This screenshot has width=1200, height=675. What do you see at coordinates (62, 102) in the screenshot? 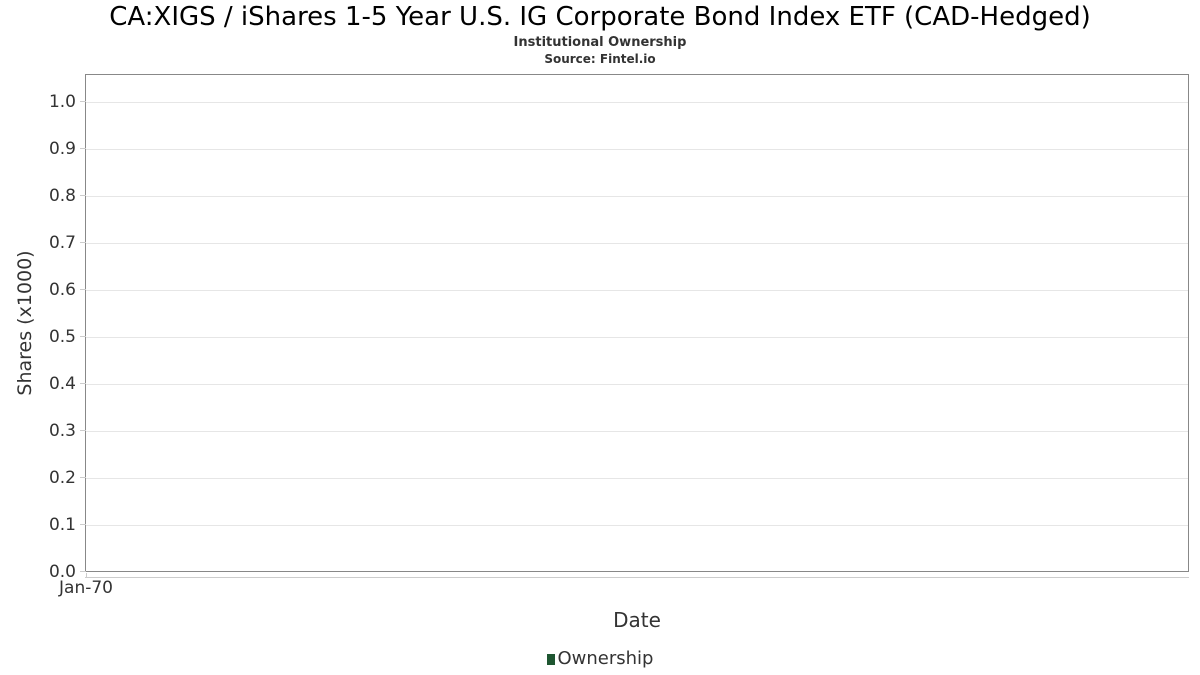
I see `y-axis-tick-label: 1.0` at bounding box center [62, 102].